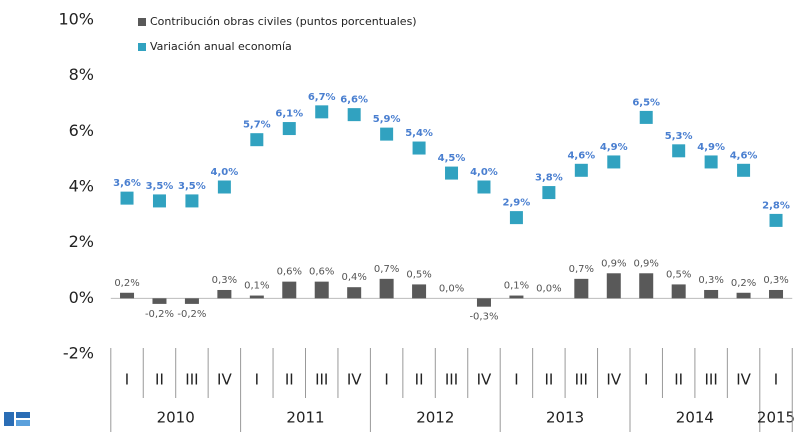  Describe the element at coordinates (549, 178) in the screenshot. I see `value-label: 3,8%` at that location.